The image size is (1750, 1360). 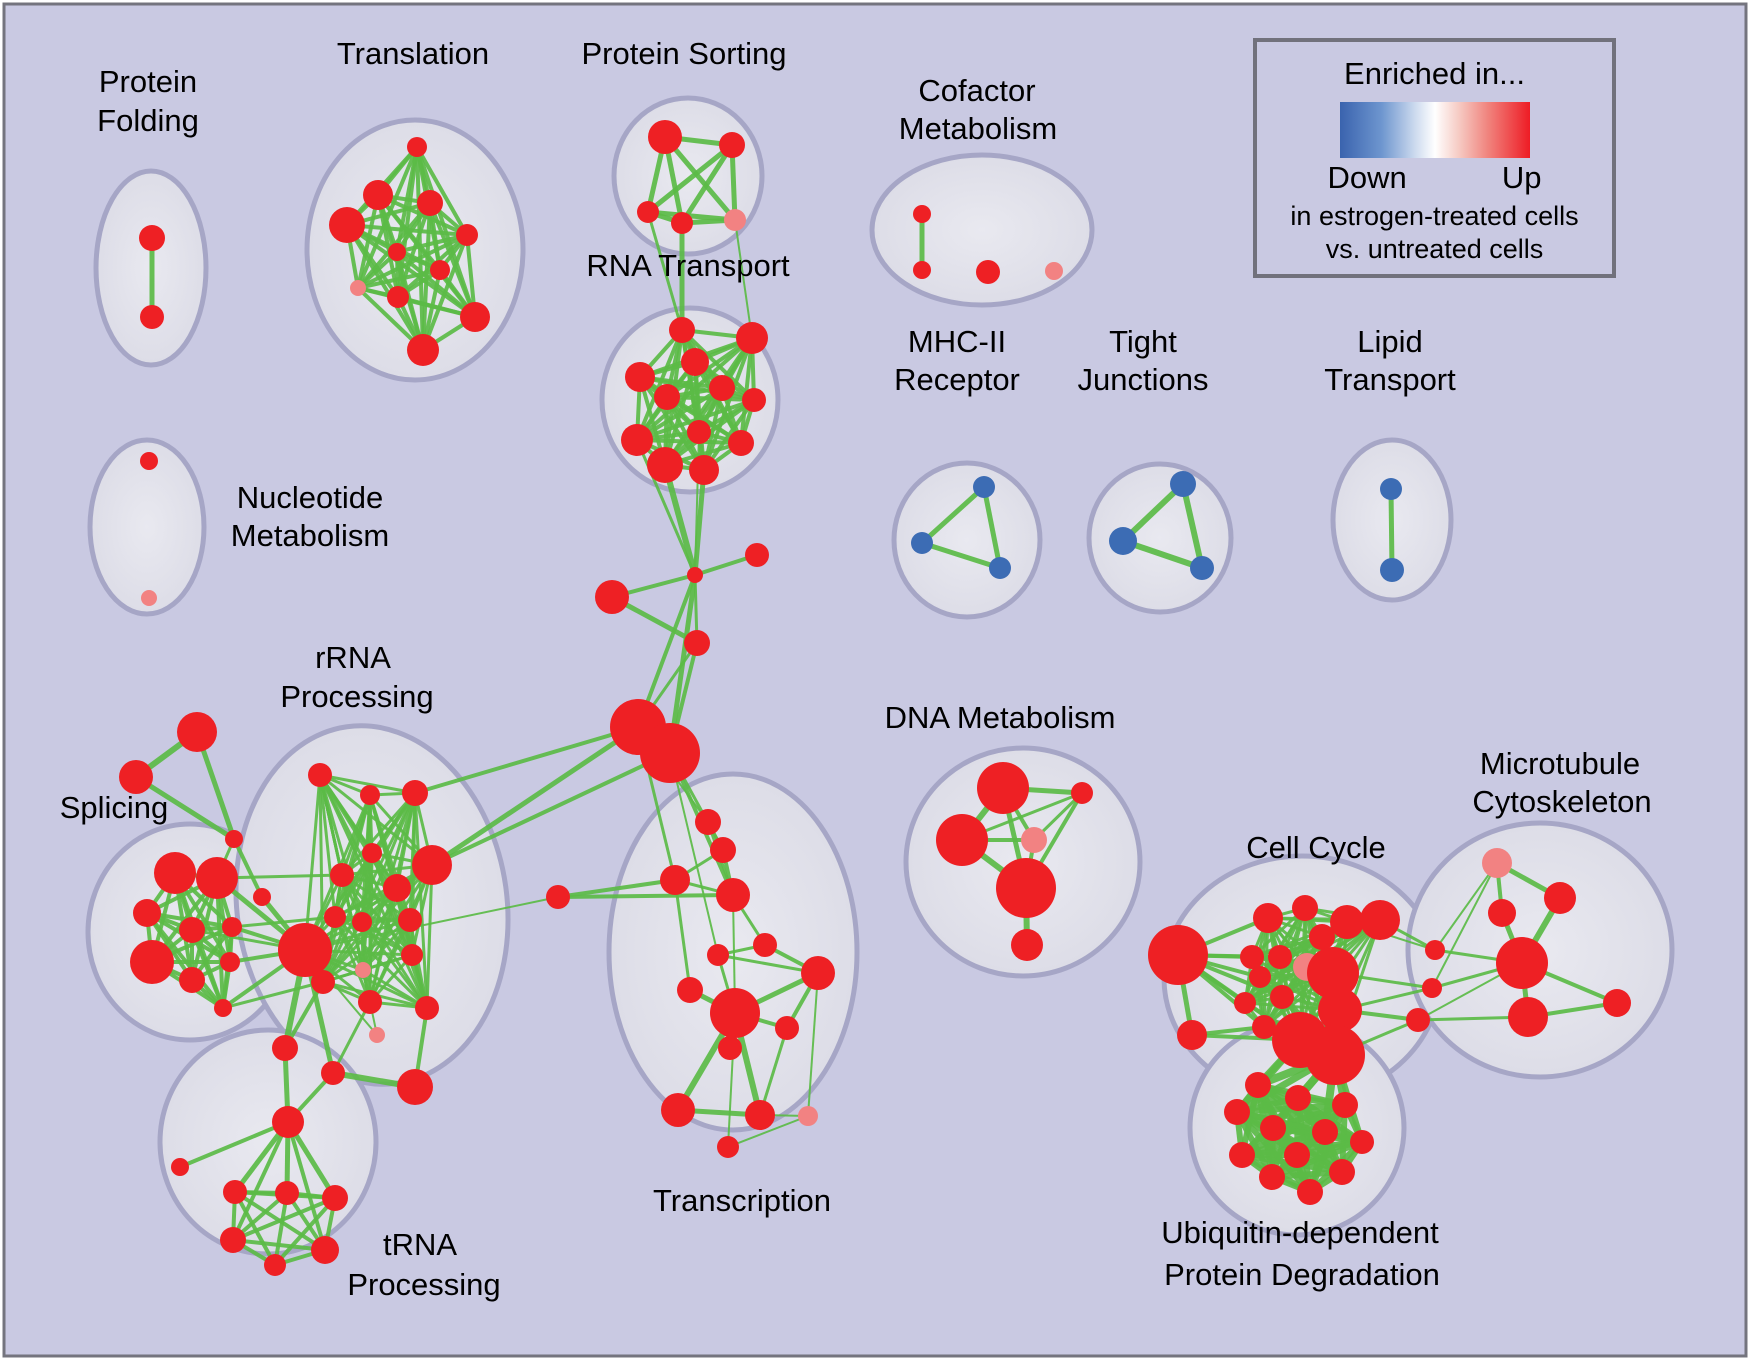 What do you see at coordinates (683, 53) in the screenshot?
I see `cluster-label: Protein Sorting` at bounding box center [683, 53].